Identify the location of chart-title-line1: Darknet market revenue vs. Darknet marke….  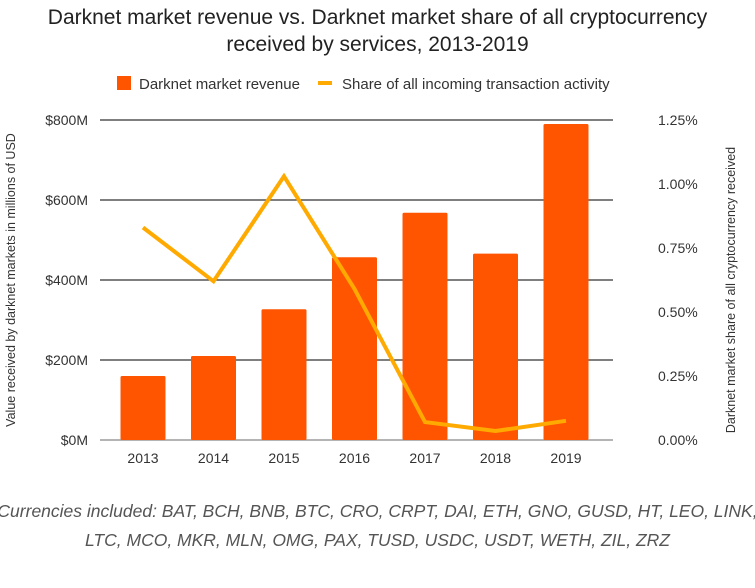
(377, 17).